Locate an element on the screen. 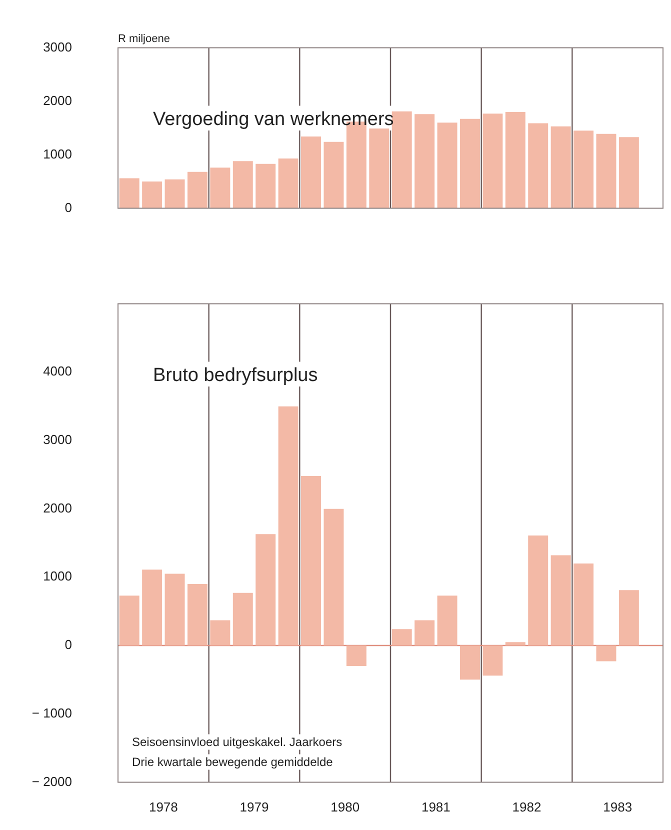  x-tick-label: 1981 is located at coordinates (435, 807).